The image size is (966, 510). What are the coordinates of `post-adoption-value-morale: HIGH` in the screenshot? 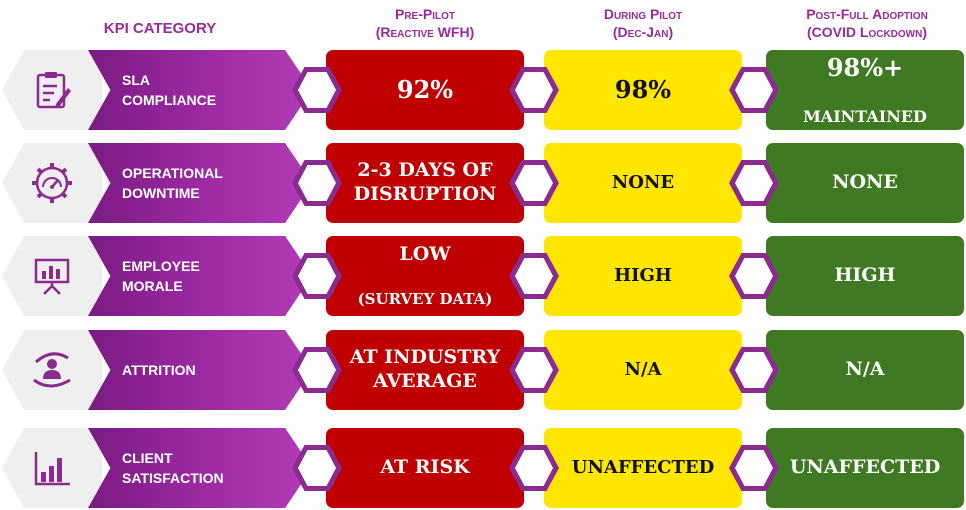 It's located at (865, 276).